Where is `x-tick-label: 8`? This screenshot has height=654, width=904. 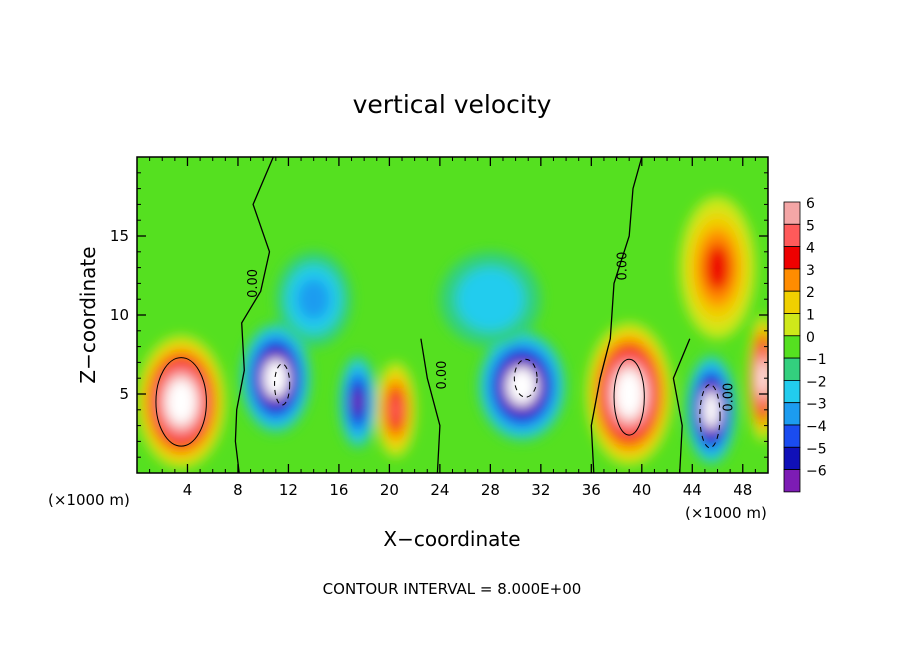 x-tick-label: 8 is located at coordinates (238, 490).